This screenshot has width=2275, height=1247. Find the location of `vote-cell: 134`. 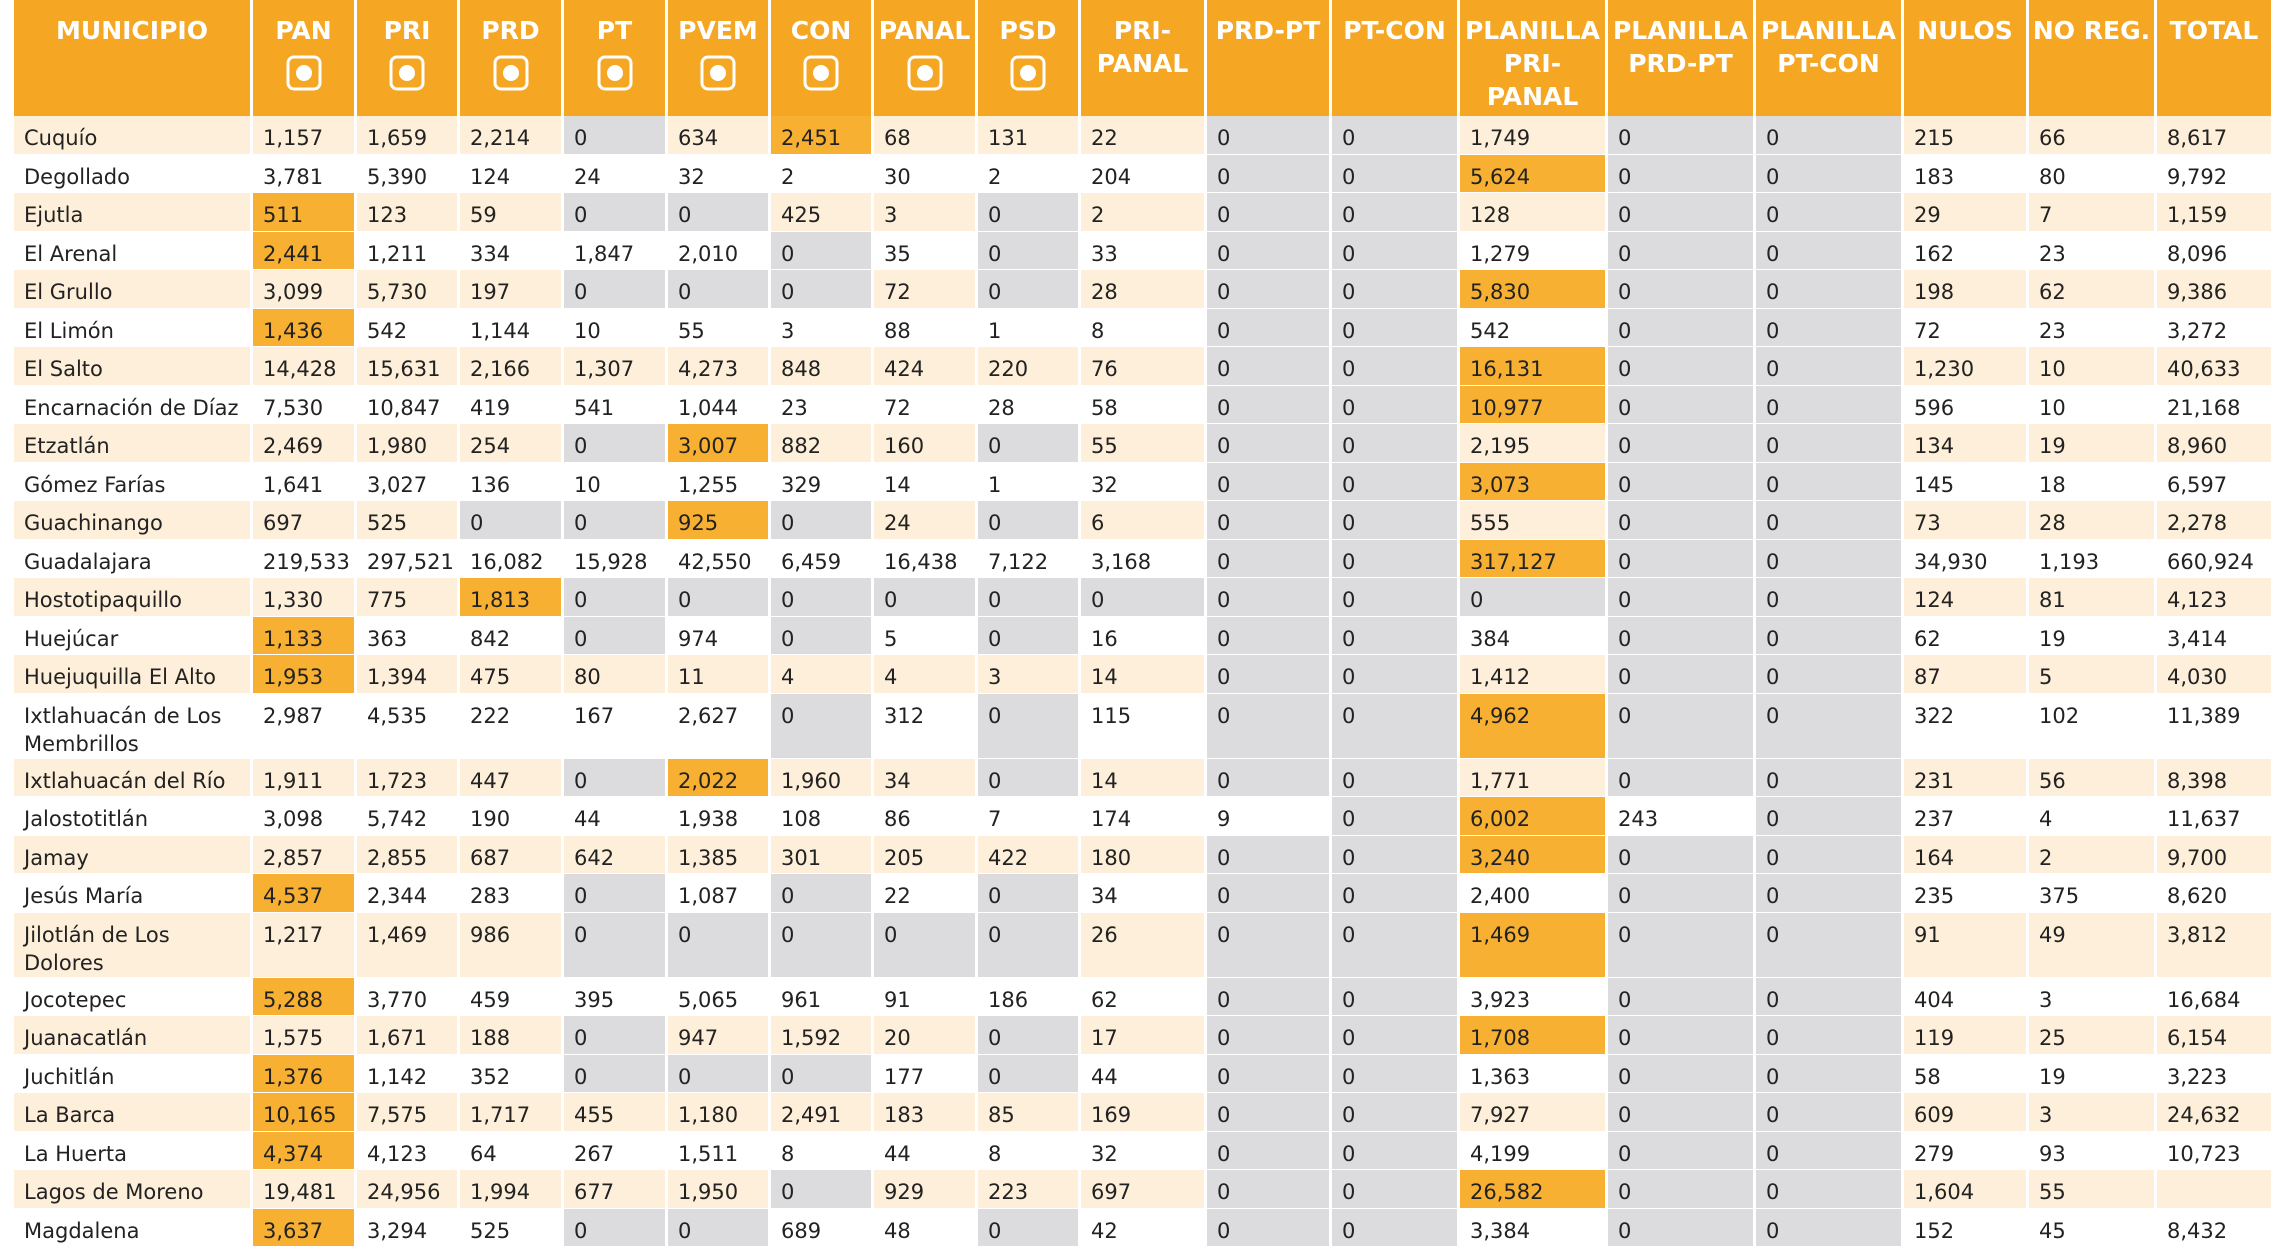

vote-cell: 134 is located at coordinates (1966, 443).